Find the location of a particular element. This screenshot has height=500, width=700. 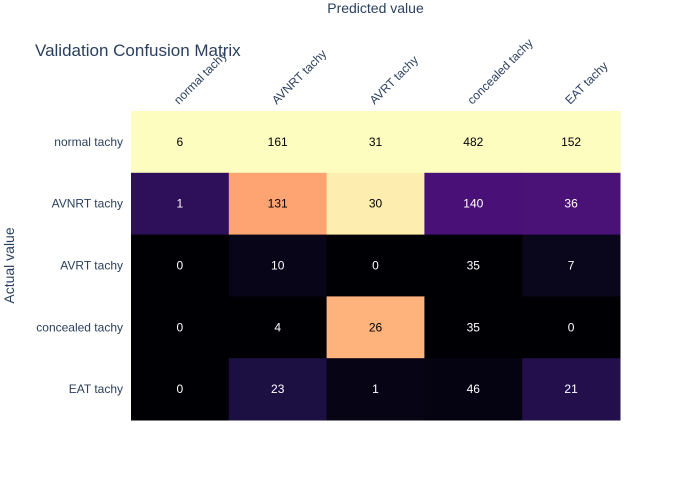

cell-label-avnrt-tachy-eat-tachy: 36 is located at coordinates (571, 204).